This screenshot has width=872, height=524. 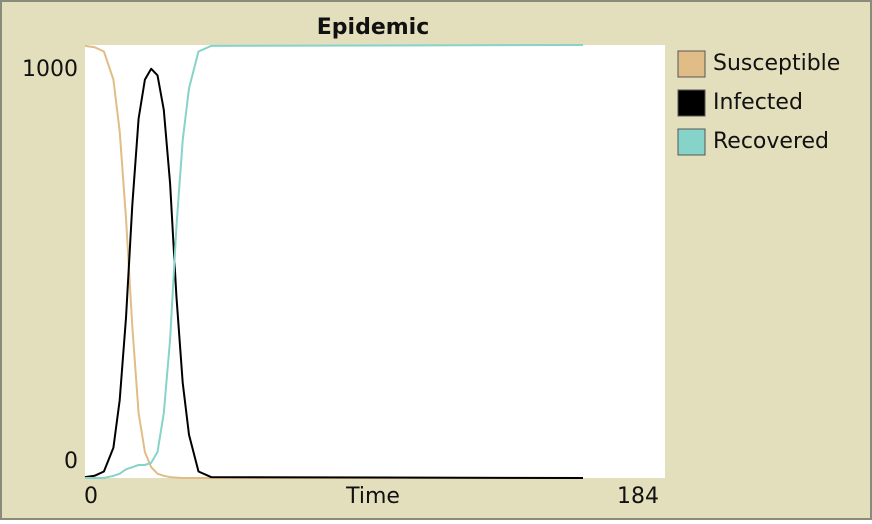 I want to click on x-axis-label: Time, so click(x=372, y=496).